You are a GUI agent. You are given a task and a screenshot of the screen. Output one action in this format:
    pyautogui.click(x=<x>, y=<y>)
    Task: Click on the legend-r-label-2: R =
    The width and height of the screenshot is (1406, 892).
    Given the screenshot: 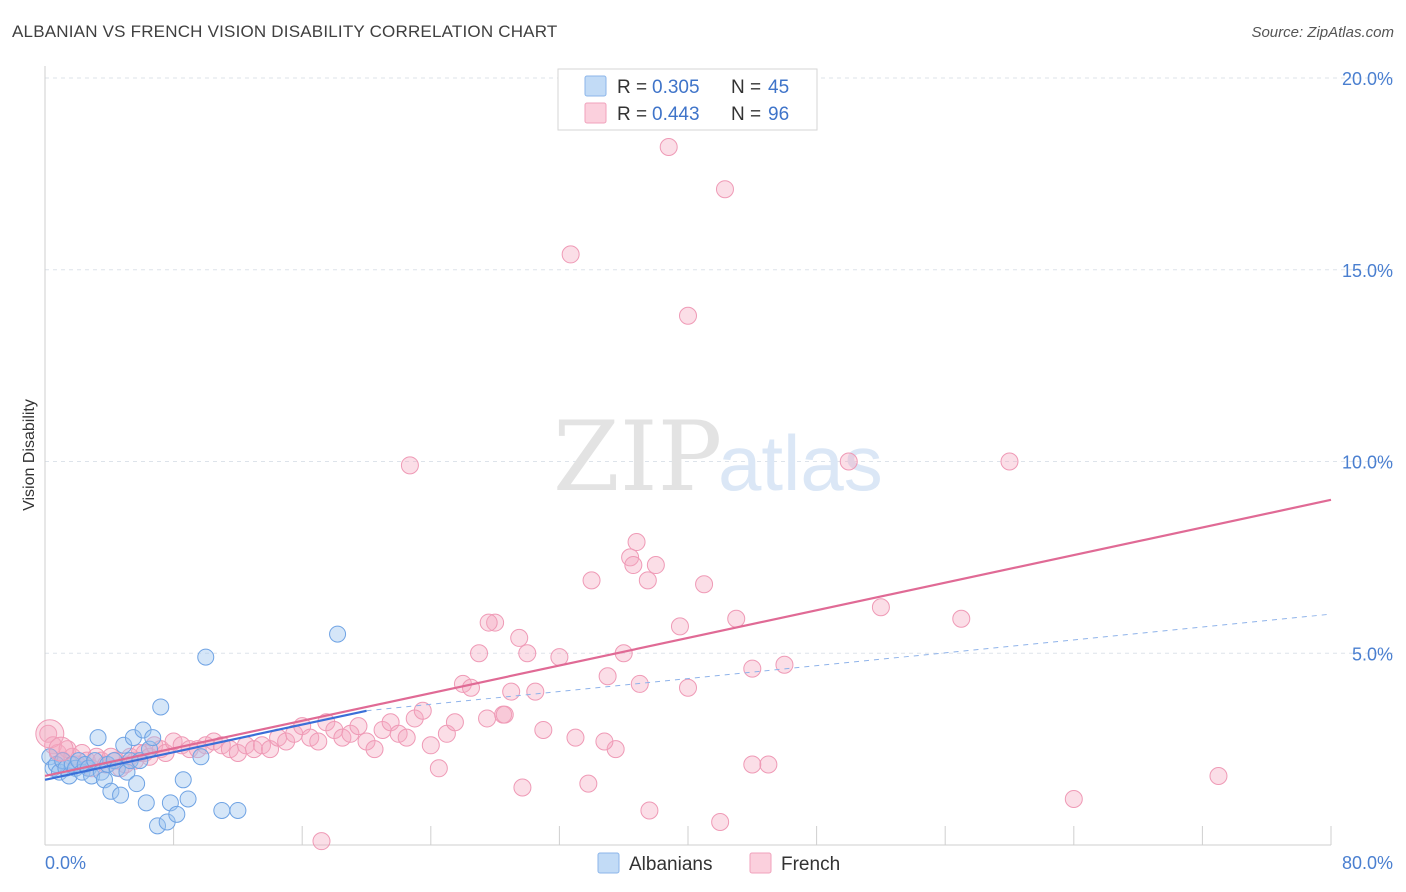 What is the action you would take?
    pyautogui.click(x=632, y=114)
    